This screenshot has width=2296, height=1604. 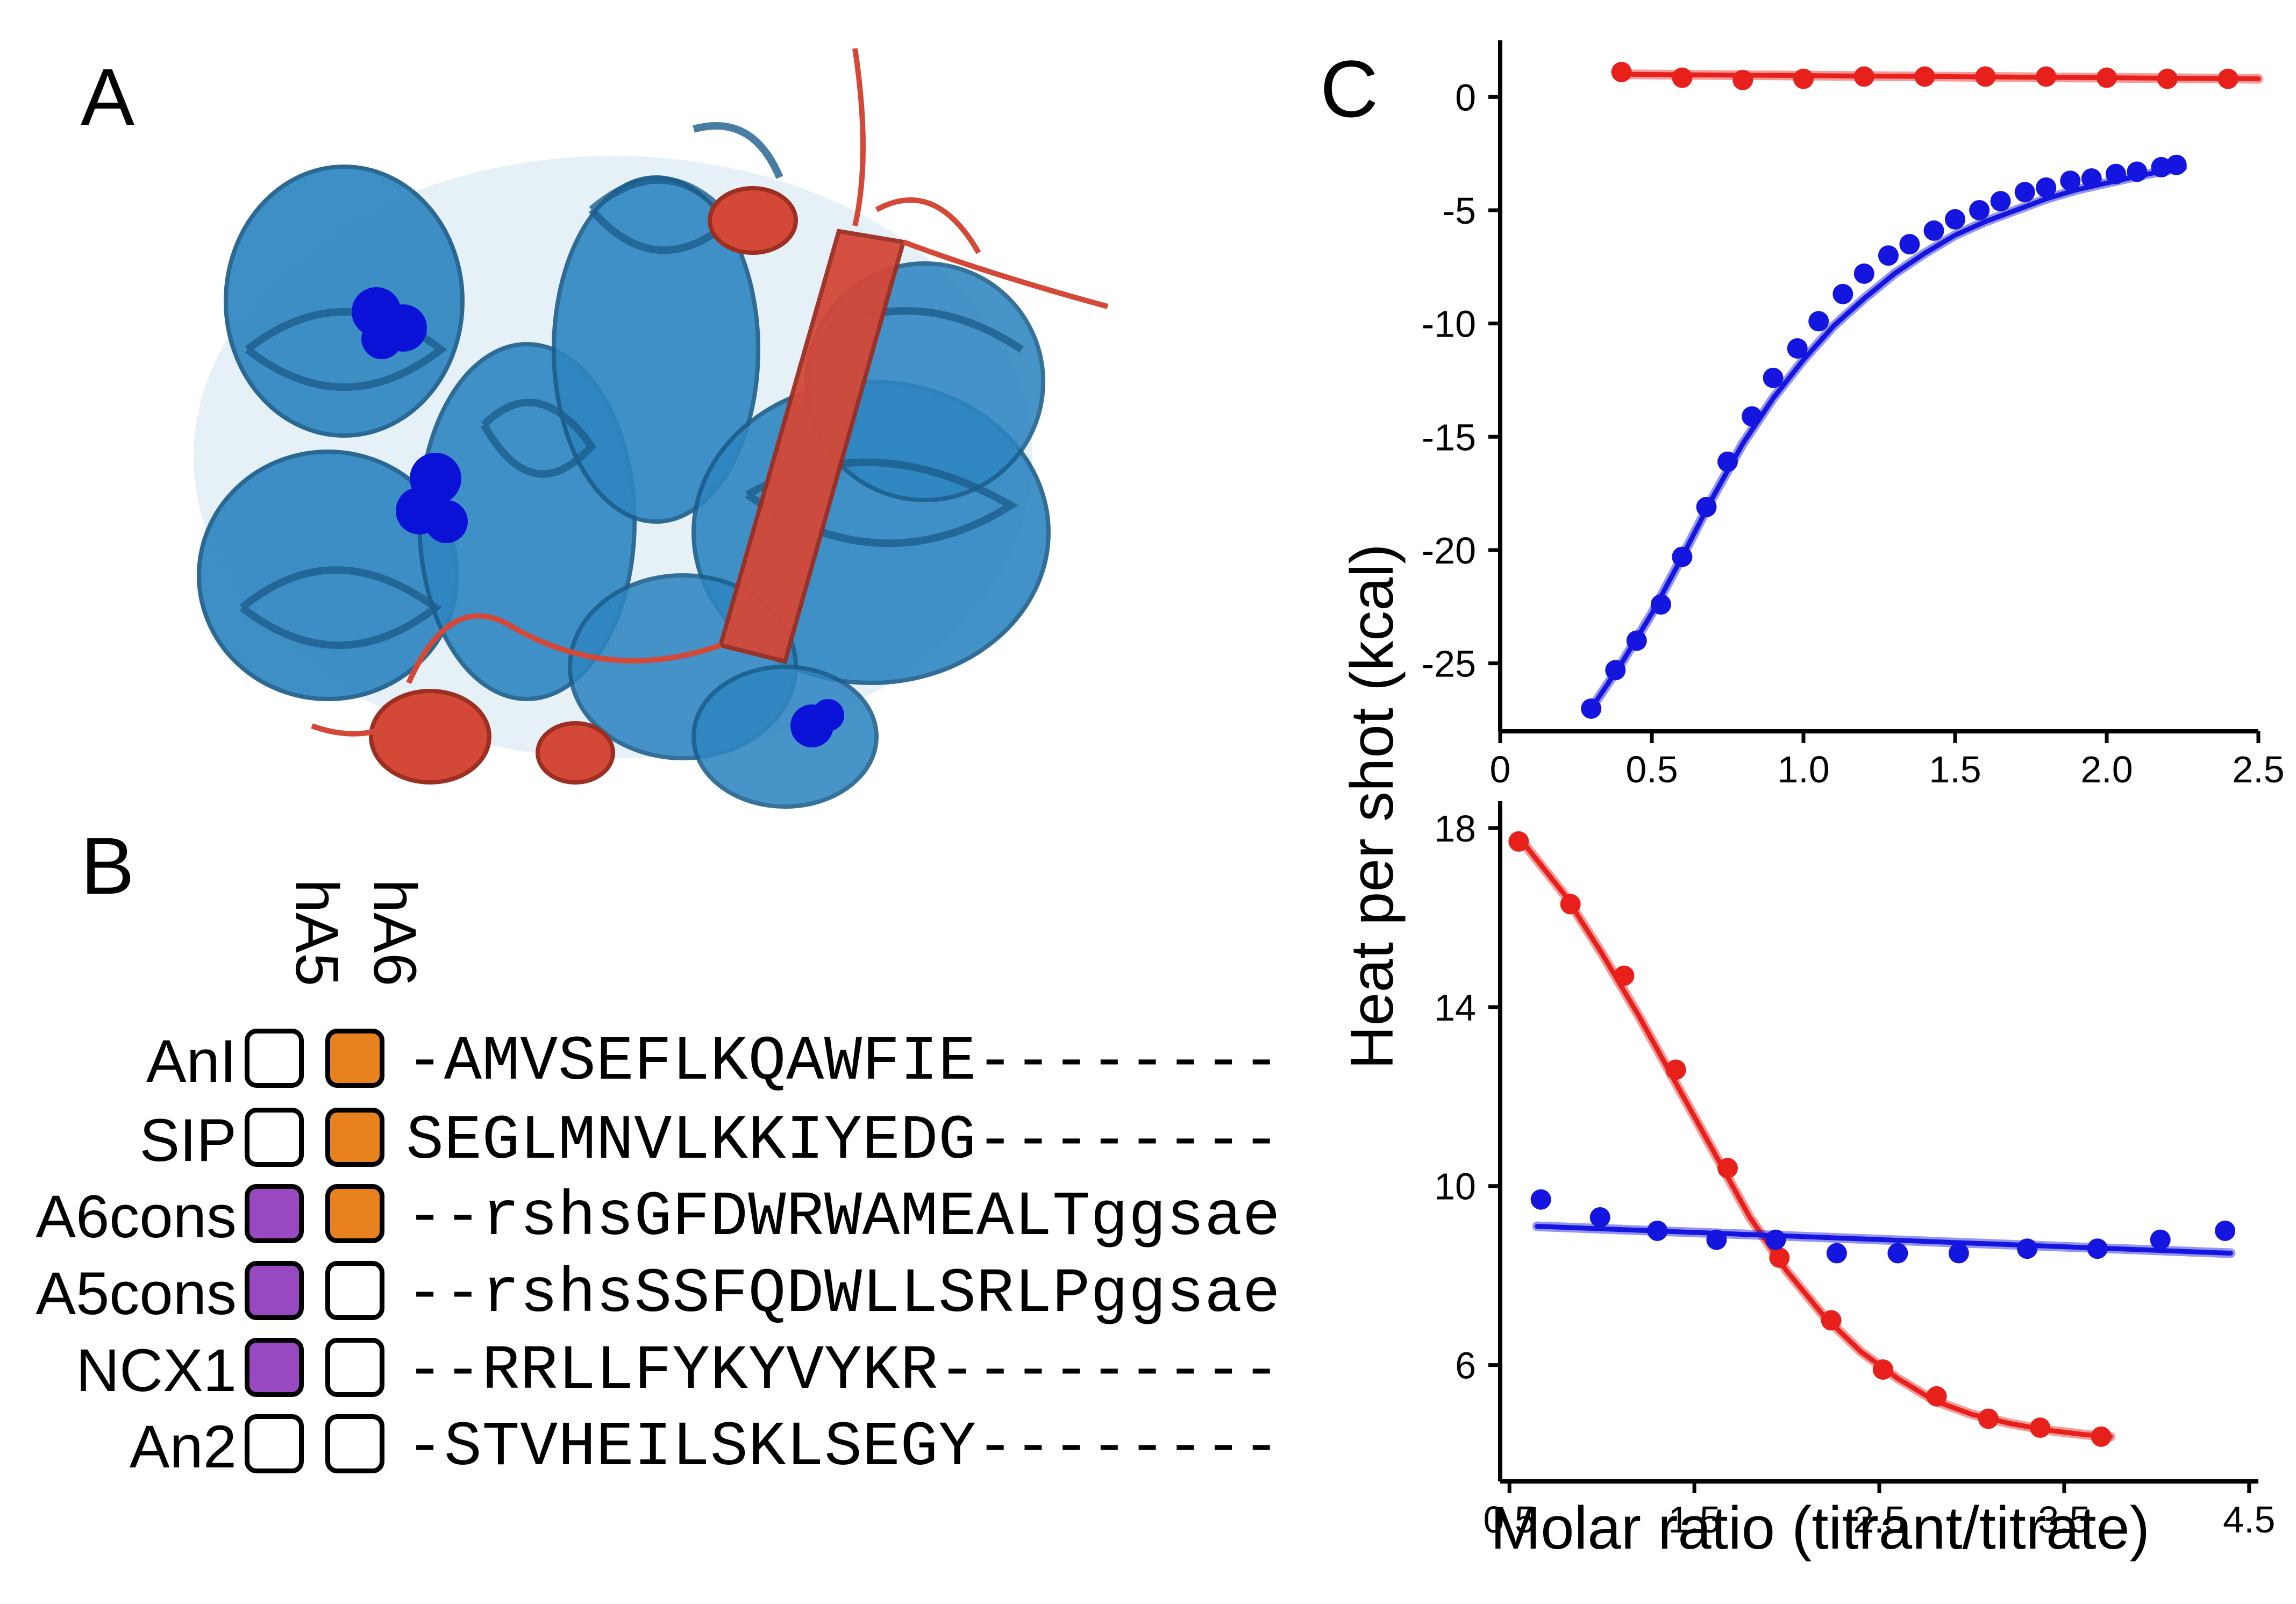 I want to click on y-tick-label: -20, so click(x=1449, y=551).